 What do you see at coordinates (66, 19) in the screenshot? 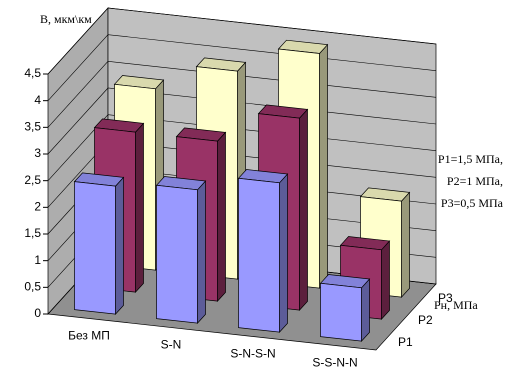
I see `y-axis-label: В, мкм\км` at bounding box center [66, 19].